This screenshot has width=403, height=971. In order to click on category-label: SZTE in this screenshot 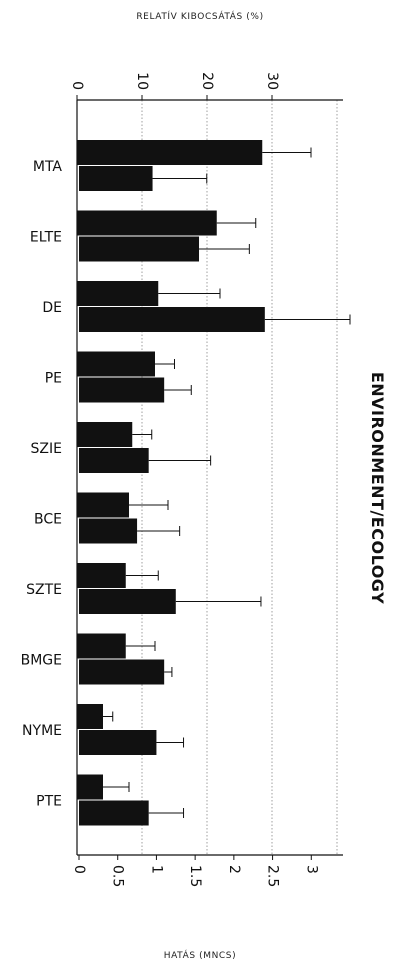, I will do `click(44, 590)`.